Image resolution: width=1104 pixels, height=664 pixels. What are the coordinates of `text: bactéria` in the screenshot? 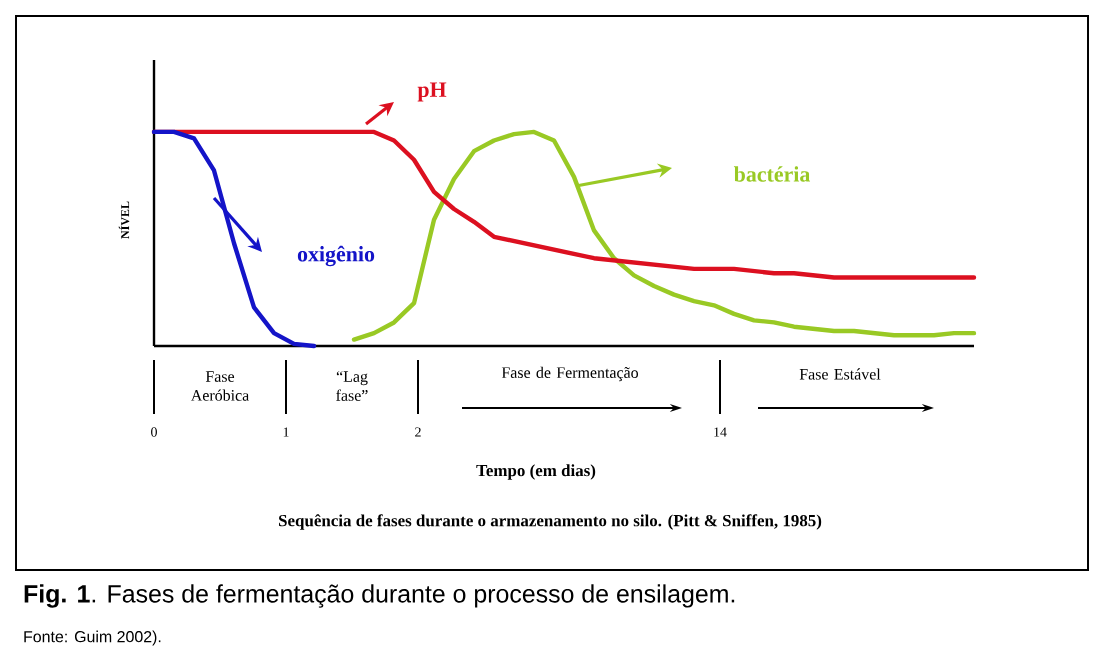 It's located at (772, 174).